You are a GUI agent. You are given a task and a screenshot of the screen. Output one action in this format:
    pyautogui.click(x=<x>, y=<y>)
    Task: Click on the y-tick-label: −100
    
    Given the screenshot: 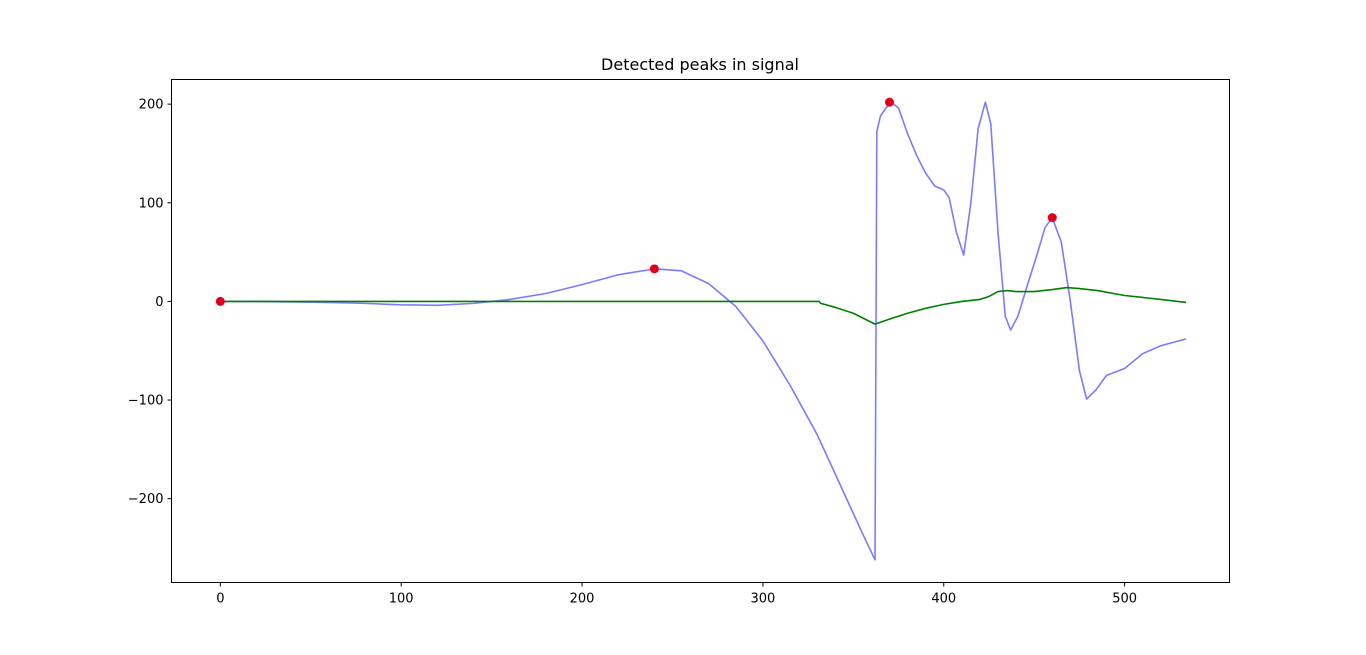 What is the action you would take?
    pyautogui.click(x=146, y=401)
    